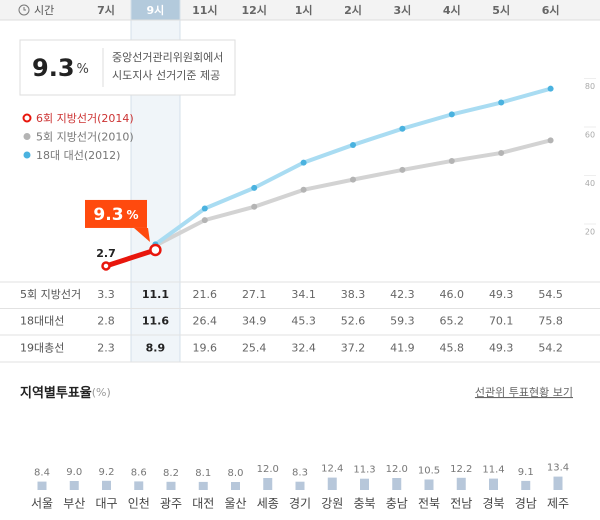 The height and width of the screenshot is (520, 600). What do you see at coordinates (85, 137) in the screenshot?
I see `legend-label: 5회 지방선거(2010)` at bounding box center [85, 137].